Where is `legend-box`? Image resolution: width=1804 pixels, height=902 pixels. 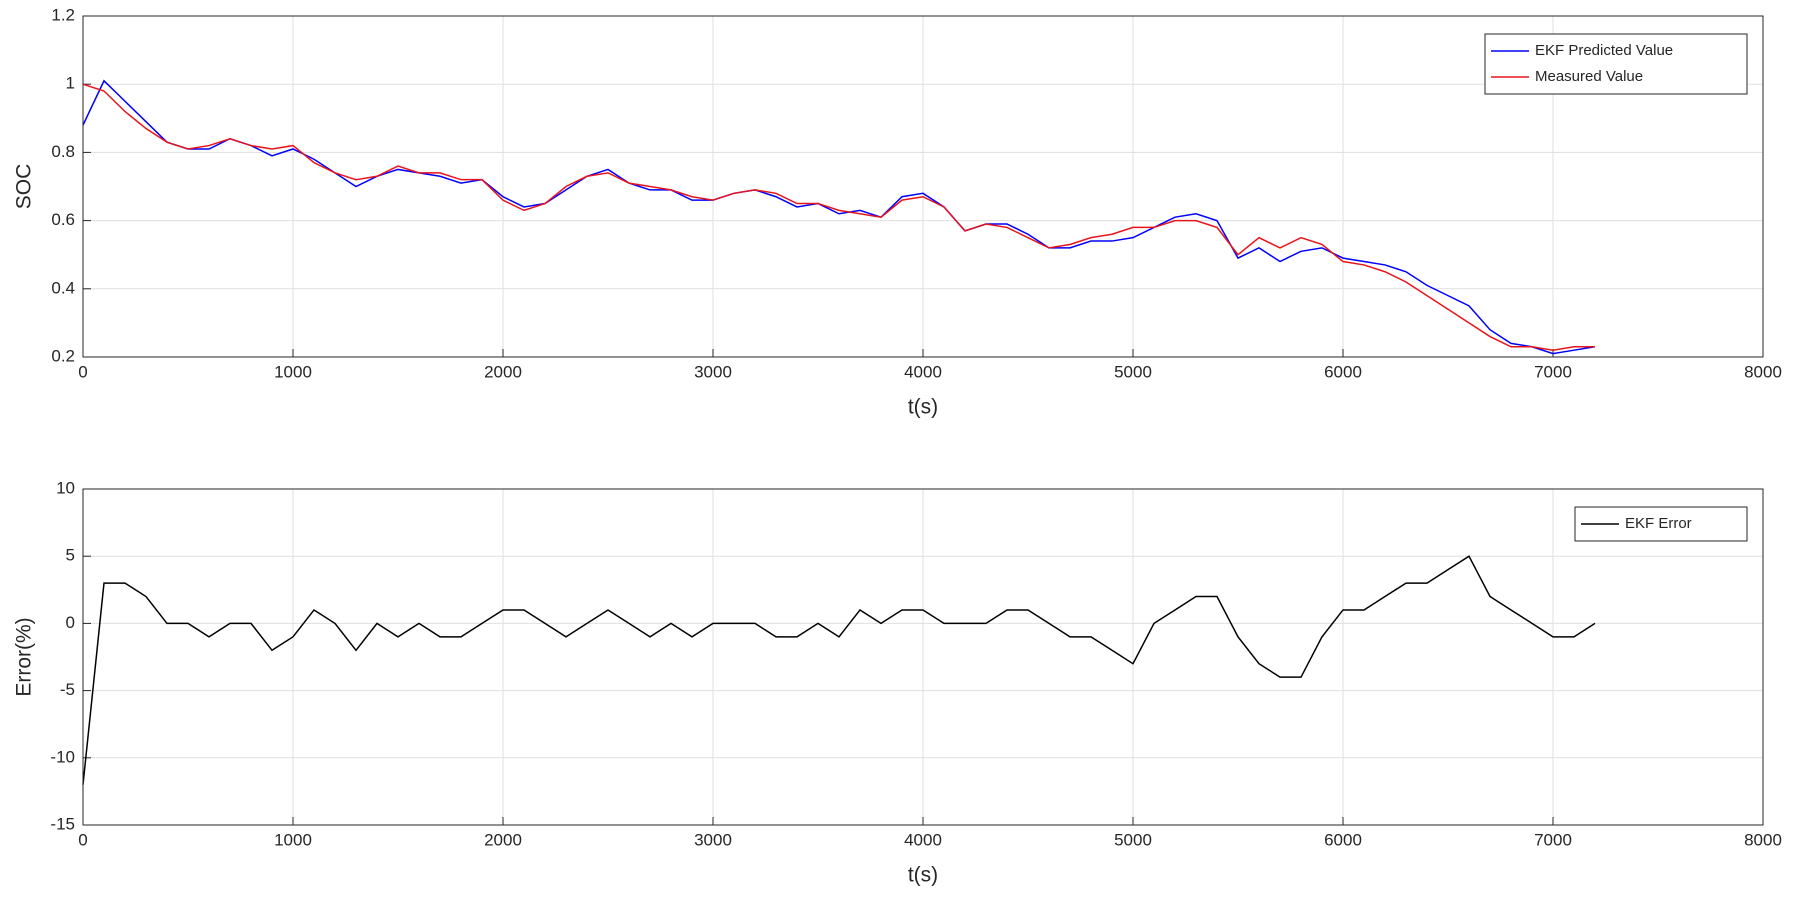 legend-box is located at coordinates (1616, 64).